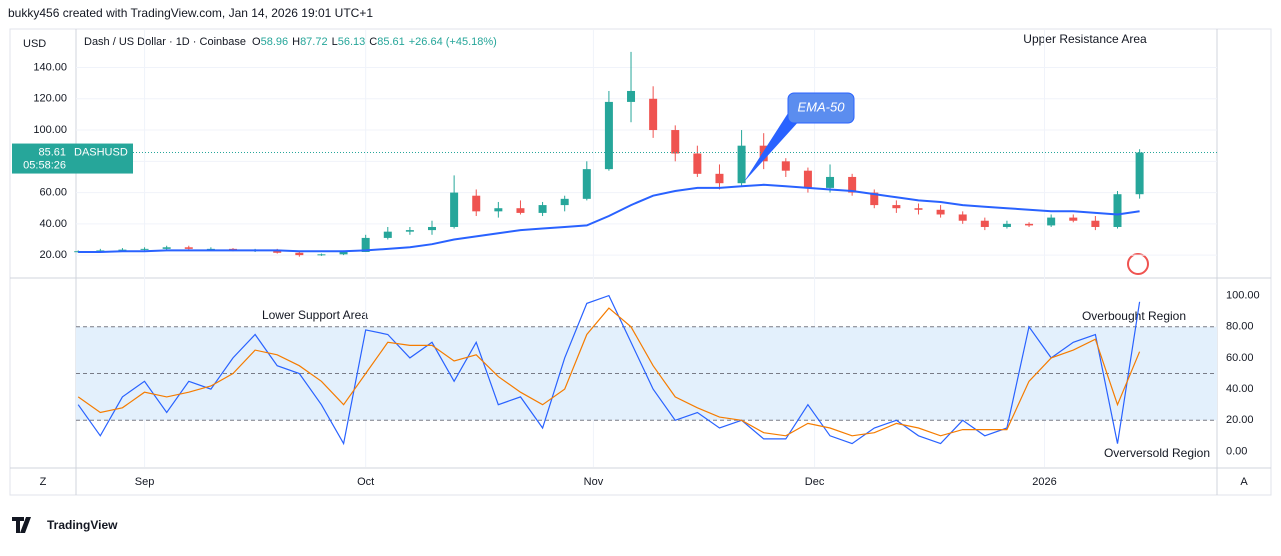 This screenshot has width=1281, height=556. What do you see at coordinates (50, 99) in the screenshot?
I see `y-tick-label: 120.00` at bounding box center [50, 99].